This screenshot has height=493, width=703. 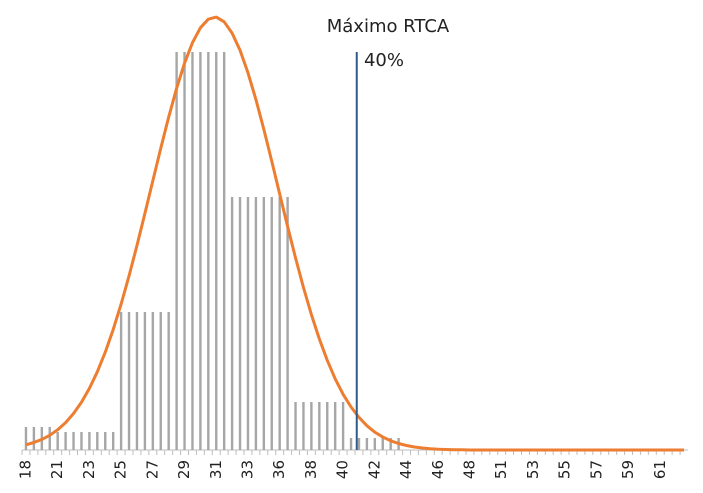 What do you see at coordinates (438, 469) in the screenshot?
I see `x-tick-label: 46` at bounding box center [438, 469].